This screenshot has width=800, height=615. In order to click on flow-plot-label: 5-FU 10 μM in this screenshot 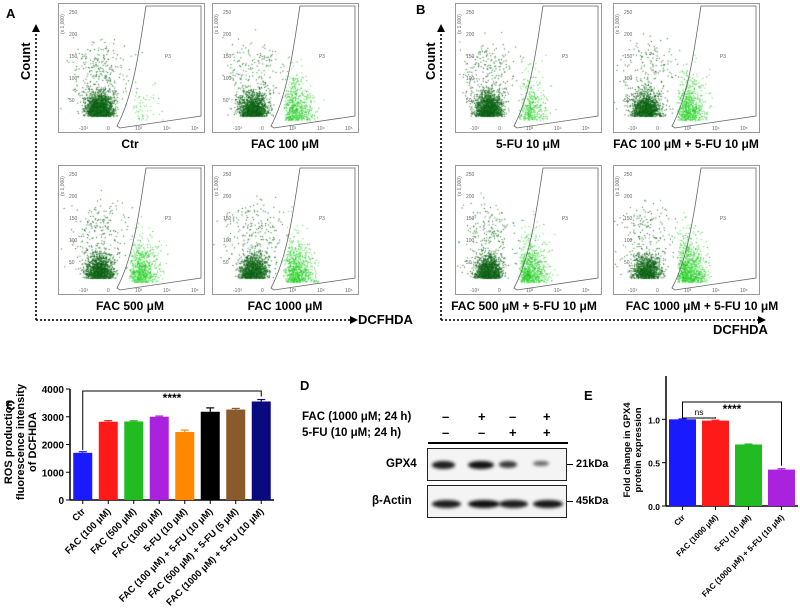, I will do `click(528, 144)`.